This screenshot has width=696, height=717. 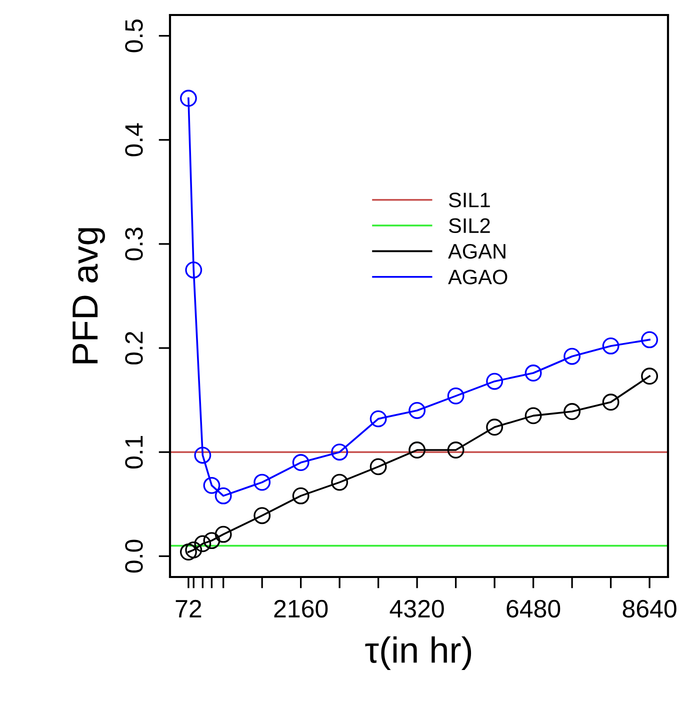 What do you see at coordinates (301, 609) in the screenshot?
I see `x-tick-label: 2160` at bounding box center [301, 609].